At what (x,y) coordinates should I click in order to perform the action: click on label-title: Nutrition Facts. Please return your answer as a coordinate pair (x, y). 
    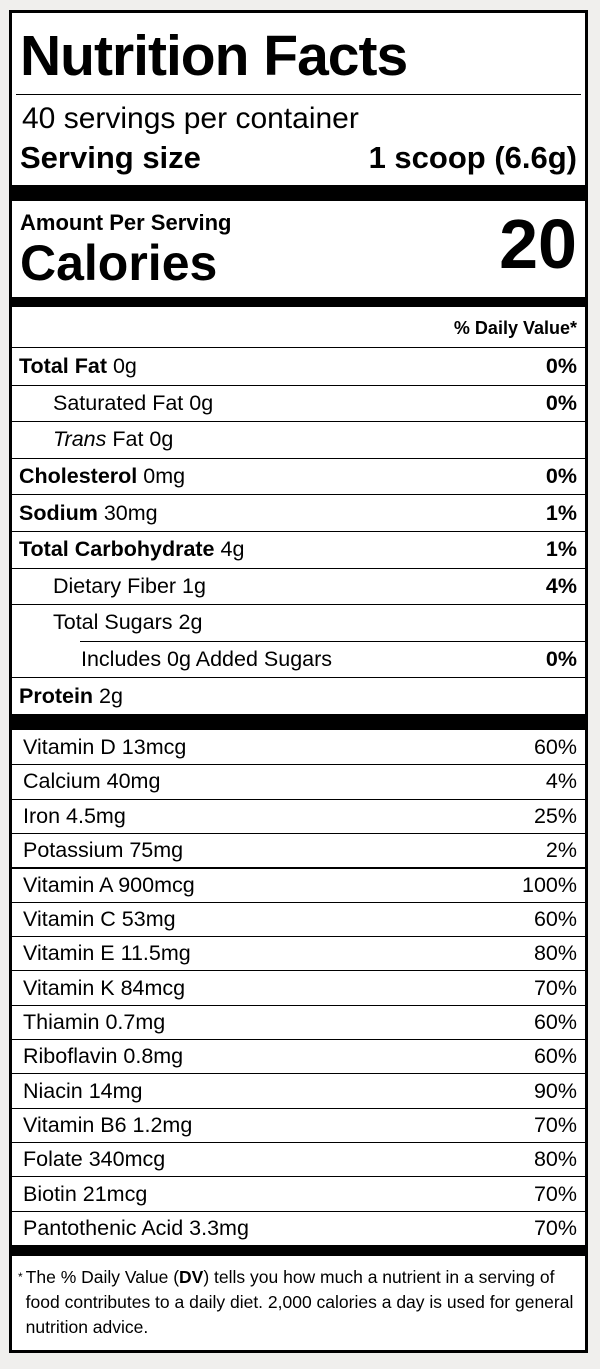
    Looking at the image, I should click on (214, 56).